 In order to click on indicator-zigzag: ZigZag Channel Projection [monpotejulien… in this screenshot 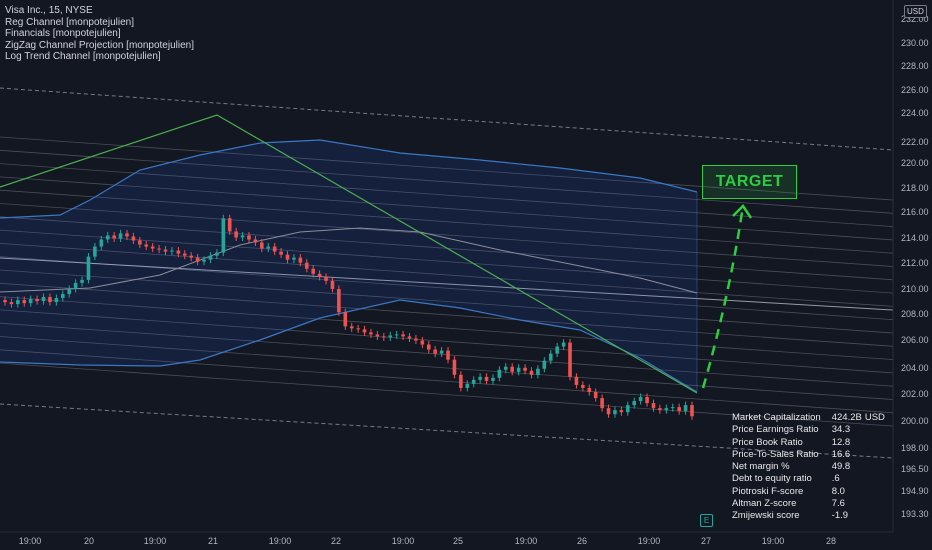, I will do `click(99, 45)`.